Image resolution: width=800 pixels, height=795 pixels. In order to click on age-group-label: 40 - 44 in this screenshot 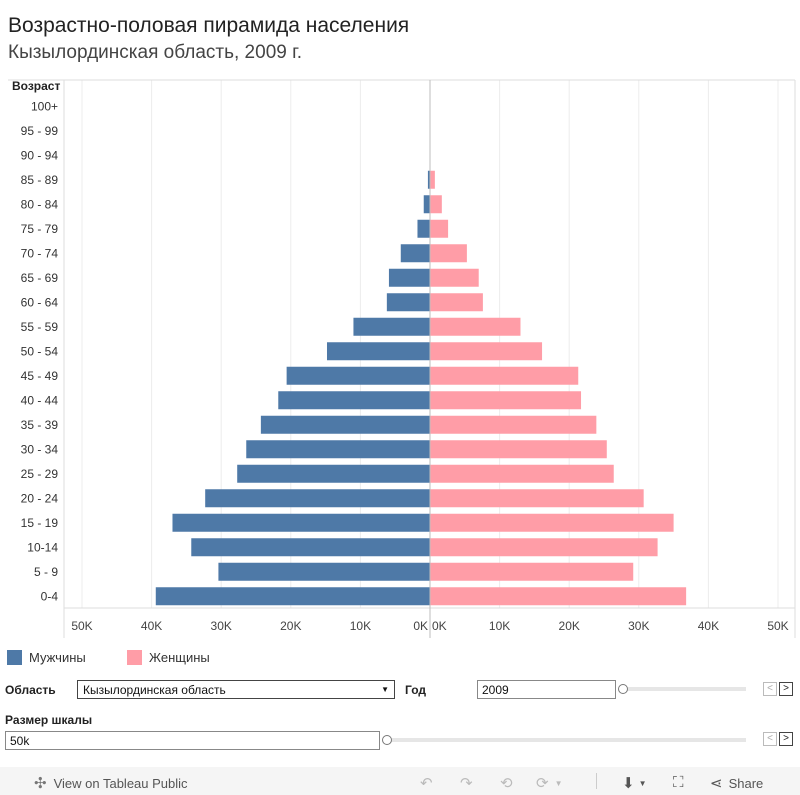, I will do `click(40, 400)`.